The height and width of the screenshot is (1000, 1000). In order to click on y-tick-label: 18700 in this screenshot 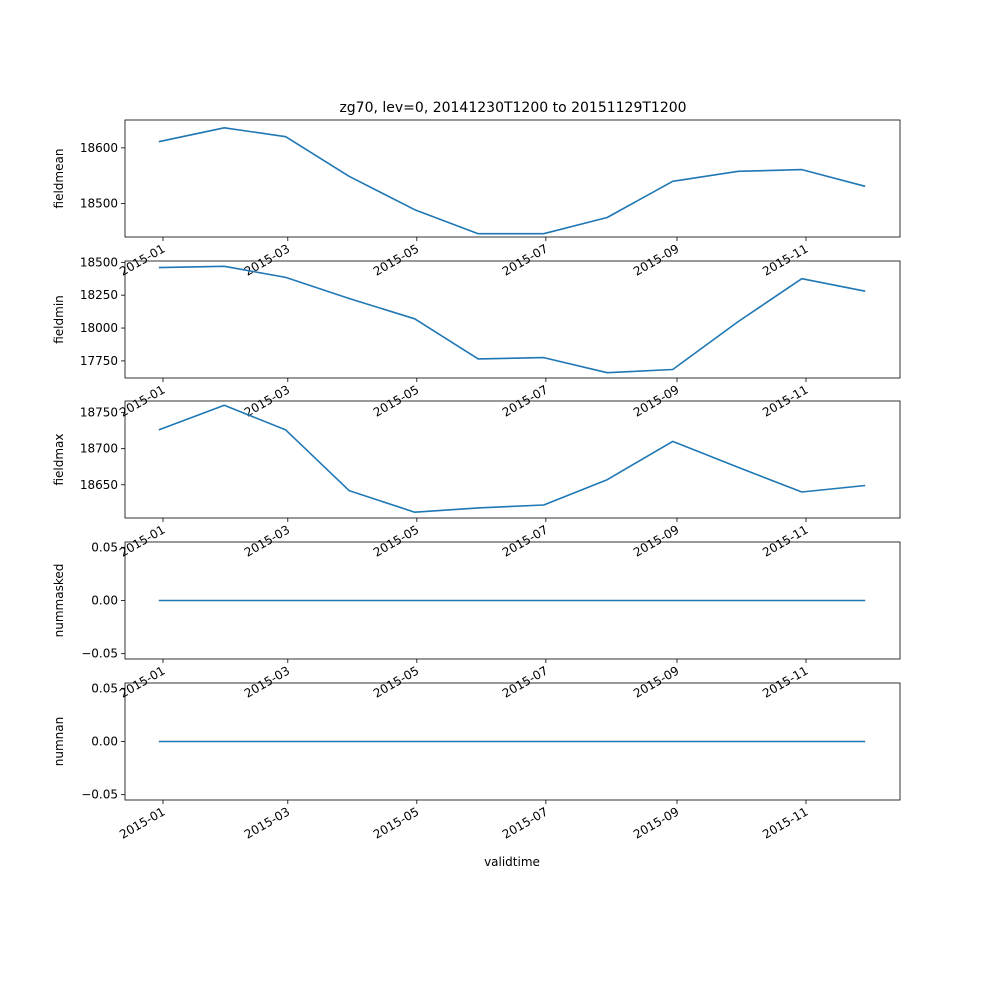, I will do `click(99, 449)`.